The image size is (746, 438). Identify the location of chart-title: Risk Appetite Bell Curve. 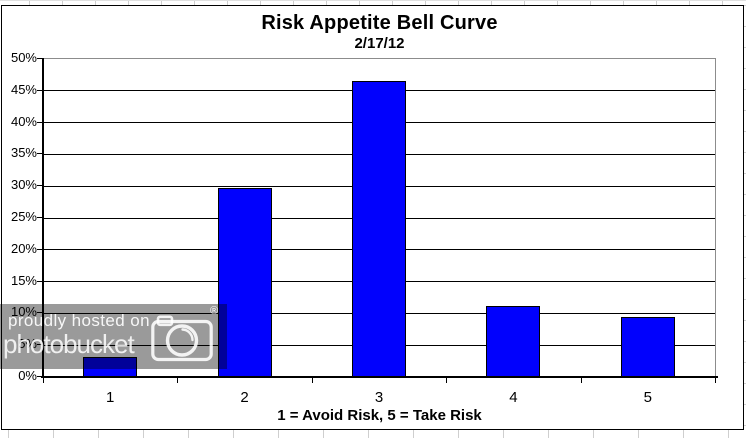
(379, 23).